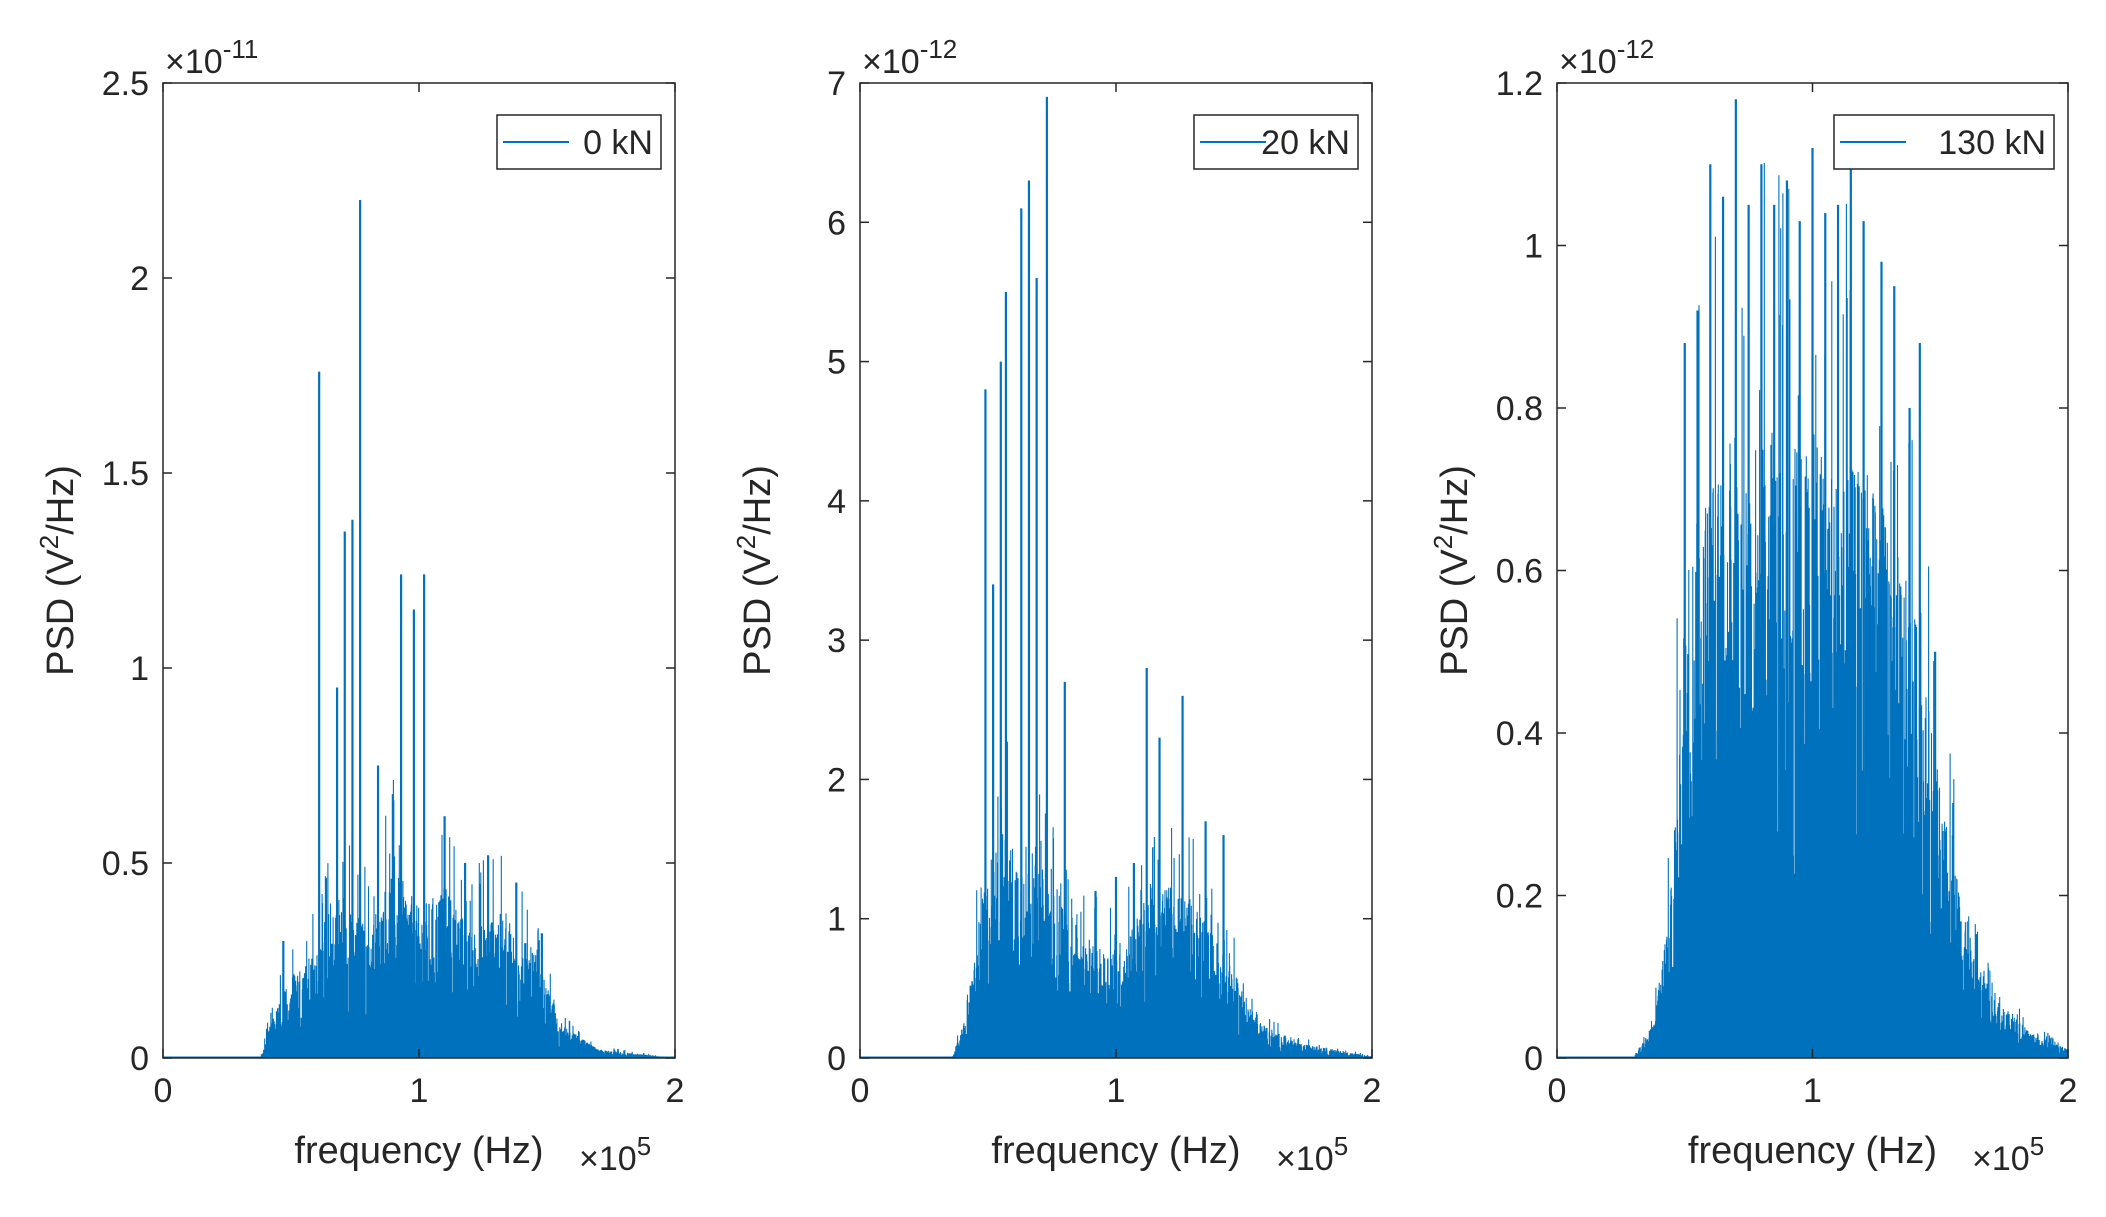 Image resolution: width=2106 pixels, height=1217 pixels. What do you see at coordinates (1519, 409) in the screenshot?
I see `y-tick-label: 0.8` at bounding box center [1519, 409].